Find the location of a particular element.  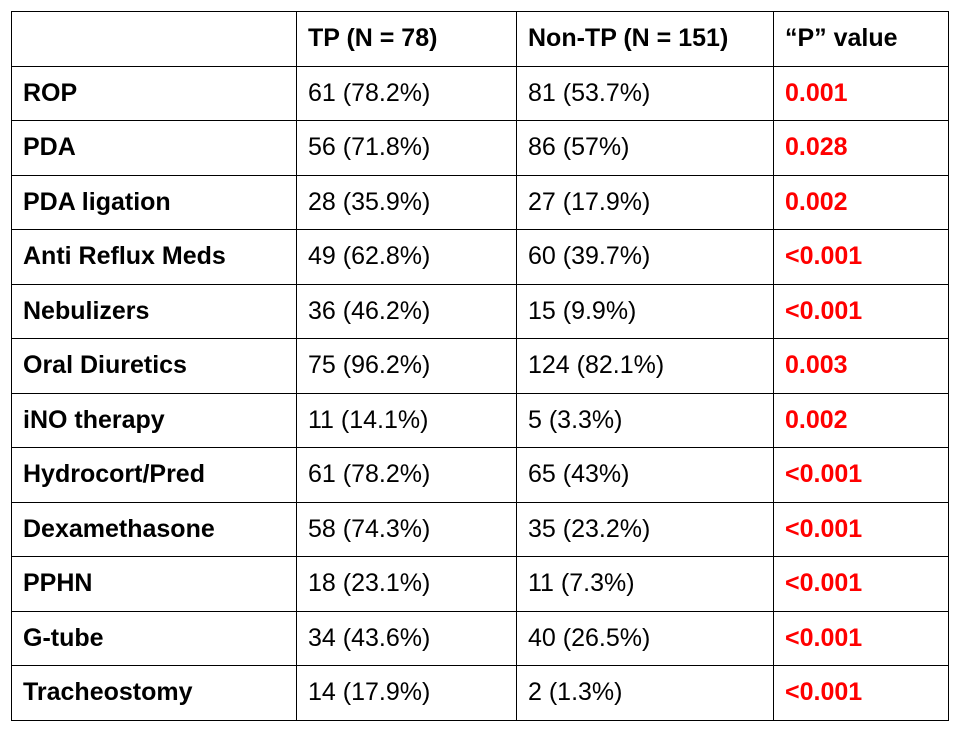

non-tp-value: 27 (17.9%) is located at coordinates (645, 202).